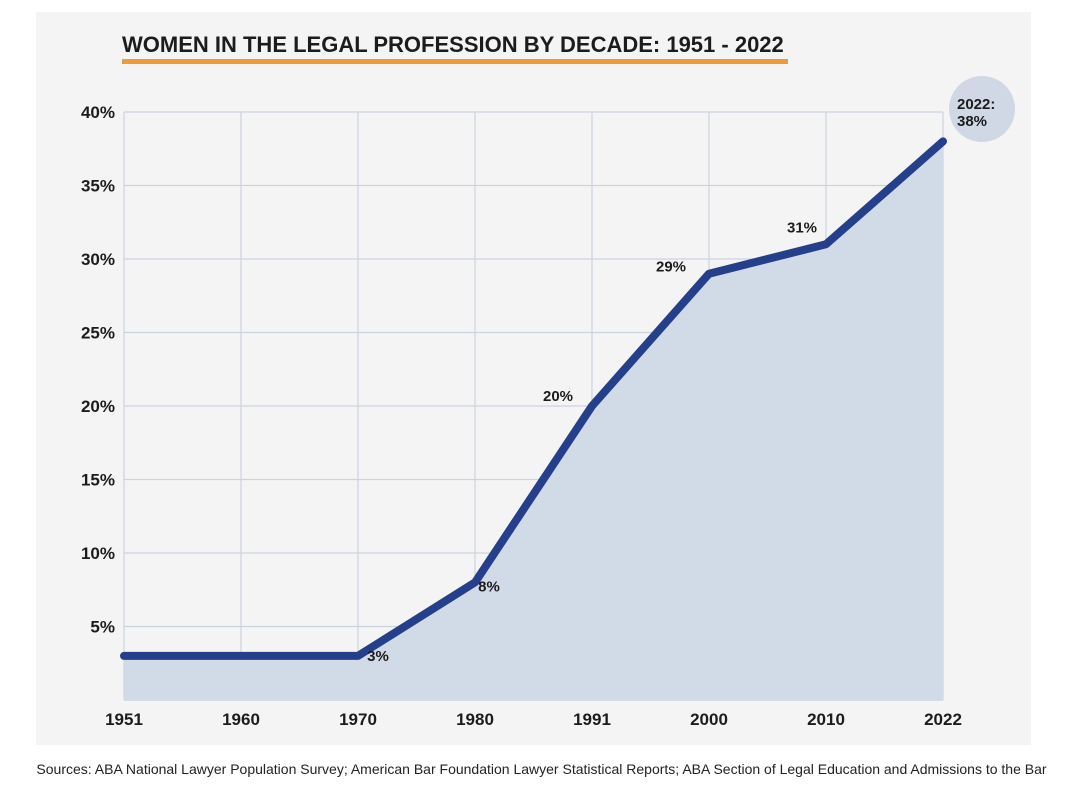 Image resolution: width=1083 pixels, height=812 pixels. What do you see at coordinates (241, 719) in the screenshot?
I see `x-tick-label: 1960` at bounding box center [241, 719].